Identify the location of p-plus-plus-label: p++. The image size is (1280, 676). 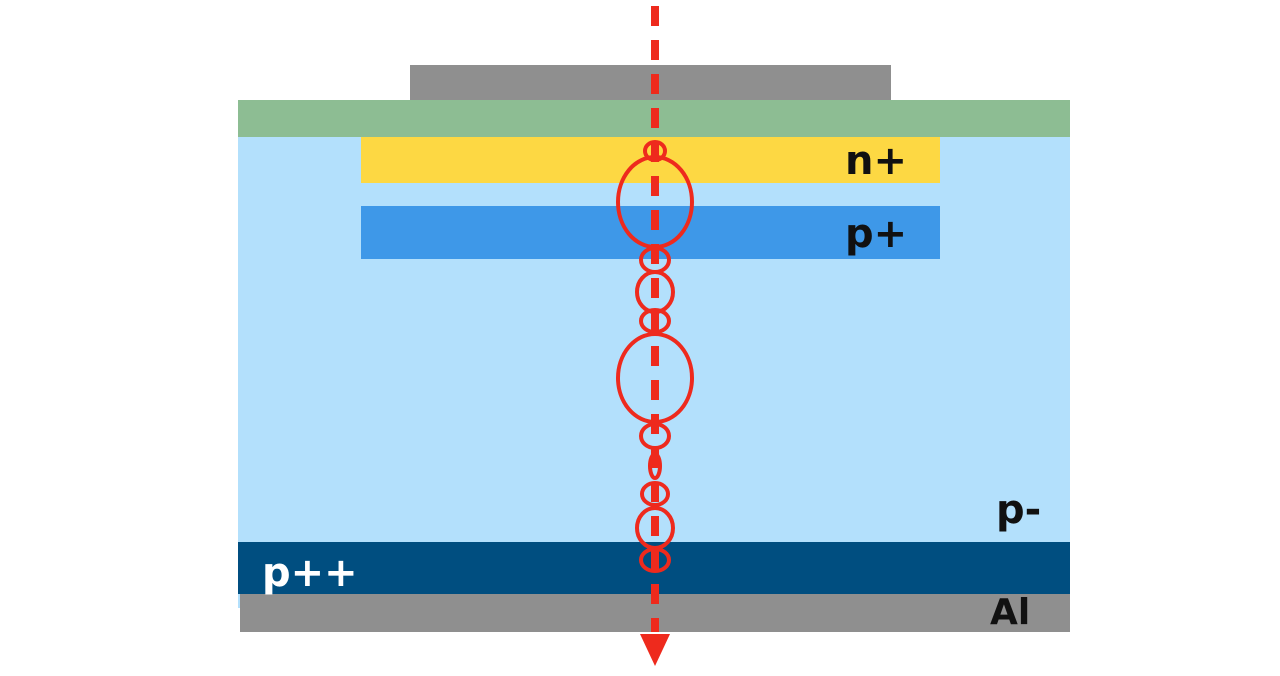
(310, 573).